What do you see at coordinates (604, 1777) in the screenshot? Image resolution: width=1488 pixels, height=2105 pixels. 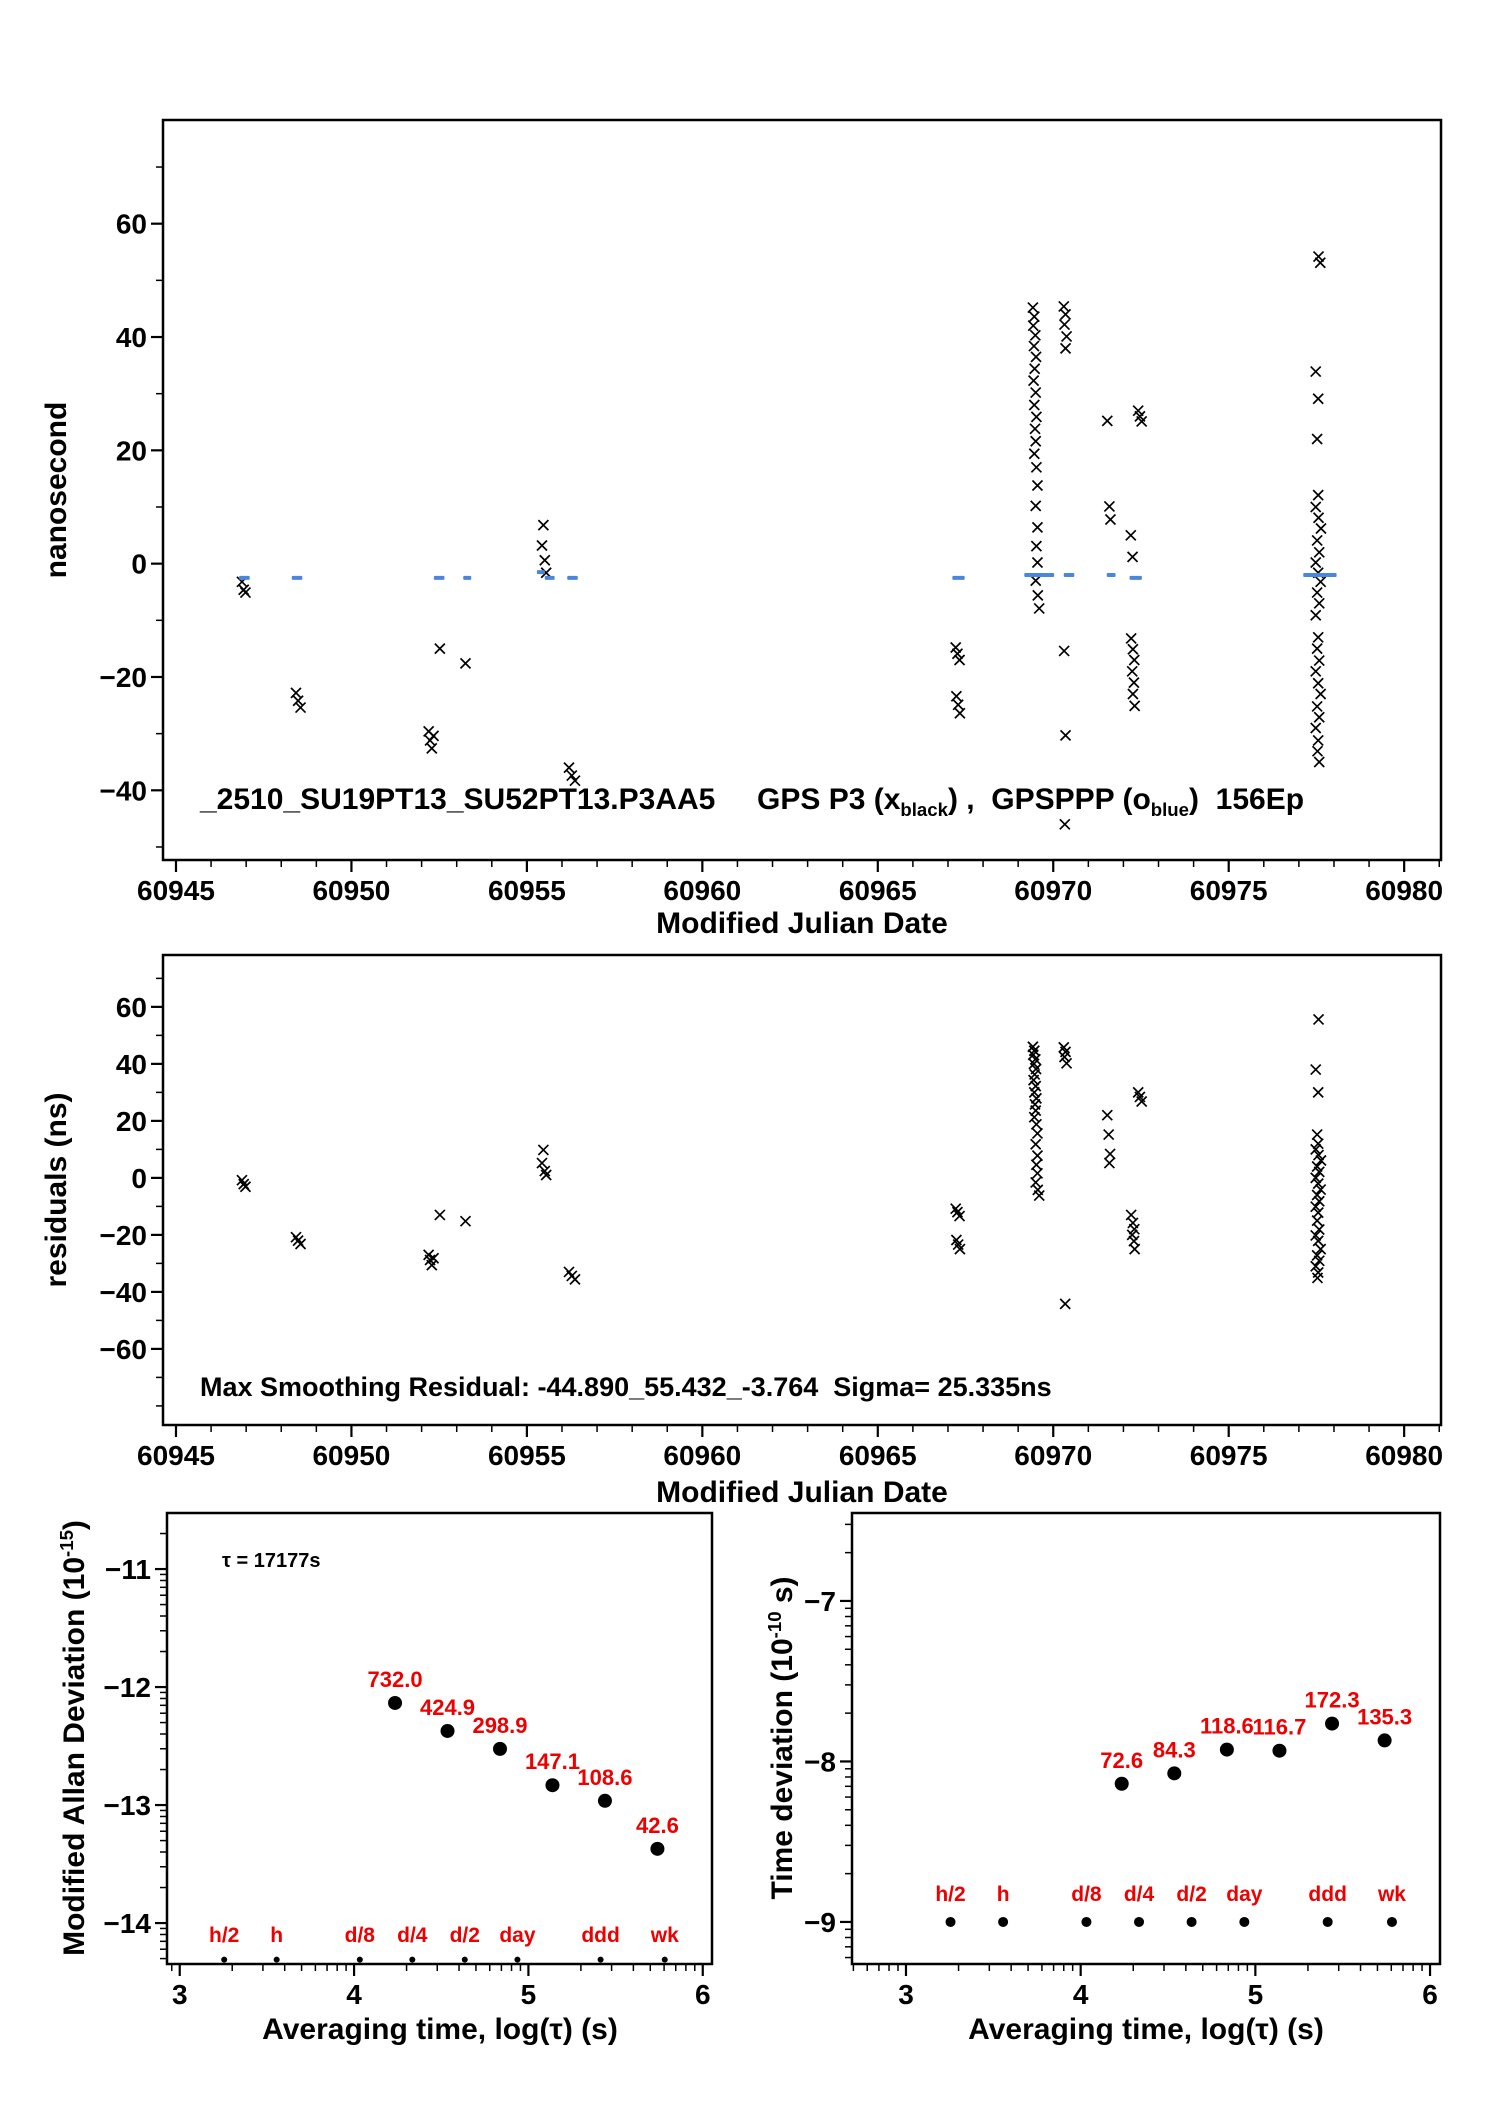 I see `point-value-label: 108.6` at bounding box center [604, 1777].